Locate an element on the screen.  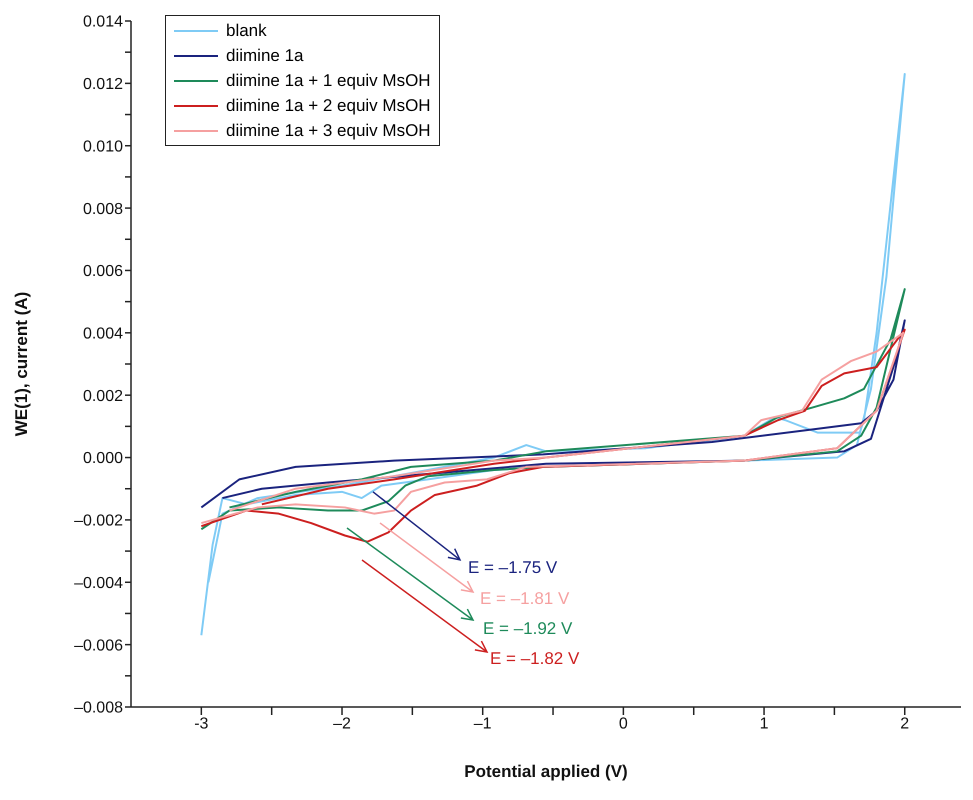
y-tick-label: 0.000 is located at coordinates (103, 459).